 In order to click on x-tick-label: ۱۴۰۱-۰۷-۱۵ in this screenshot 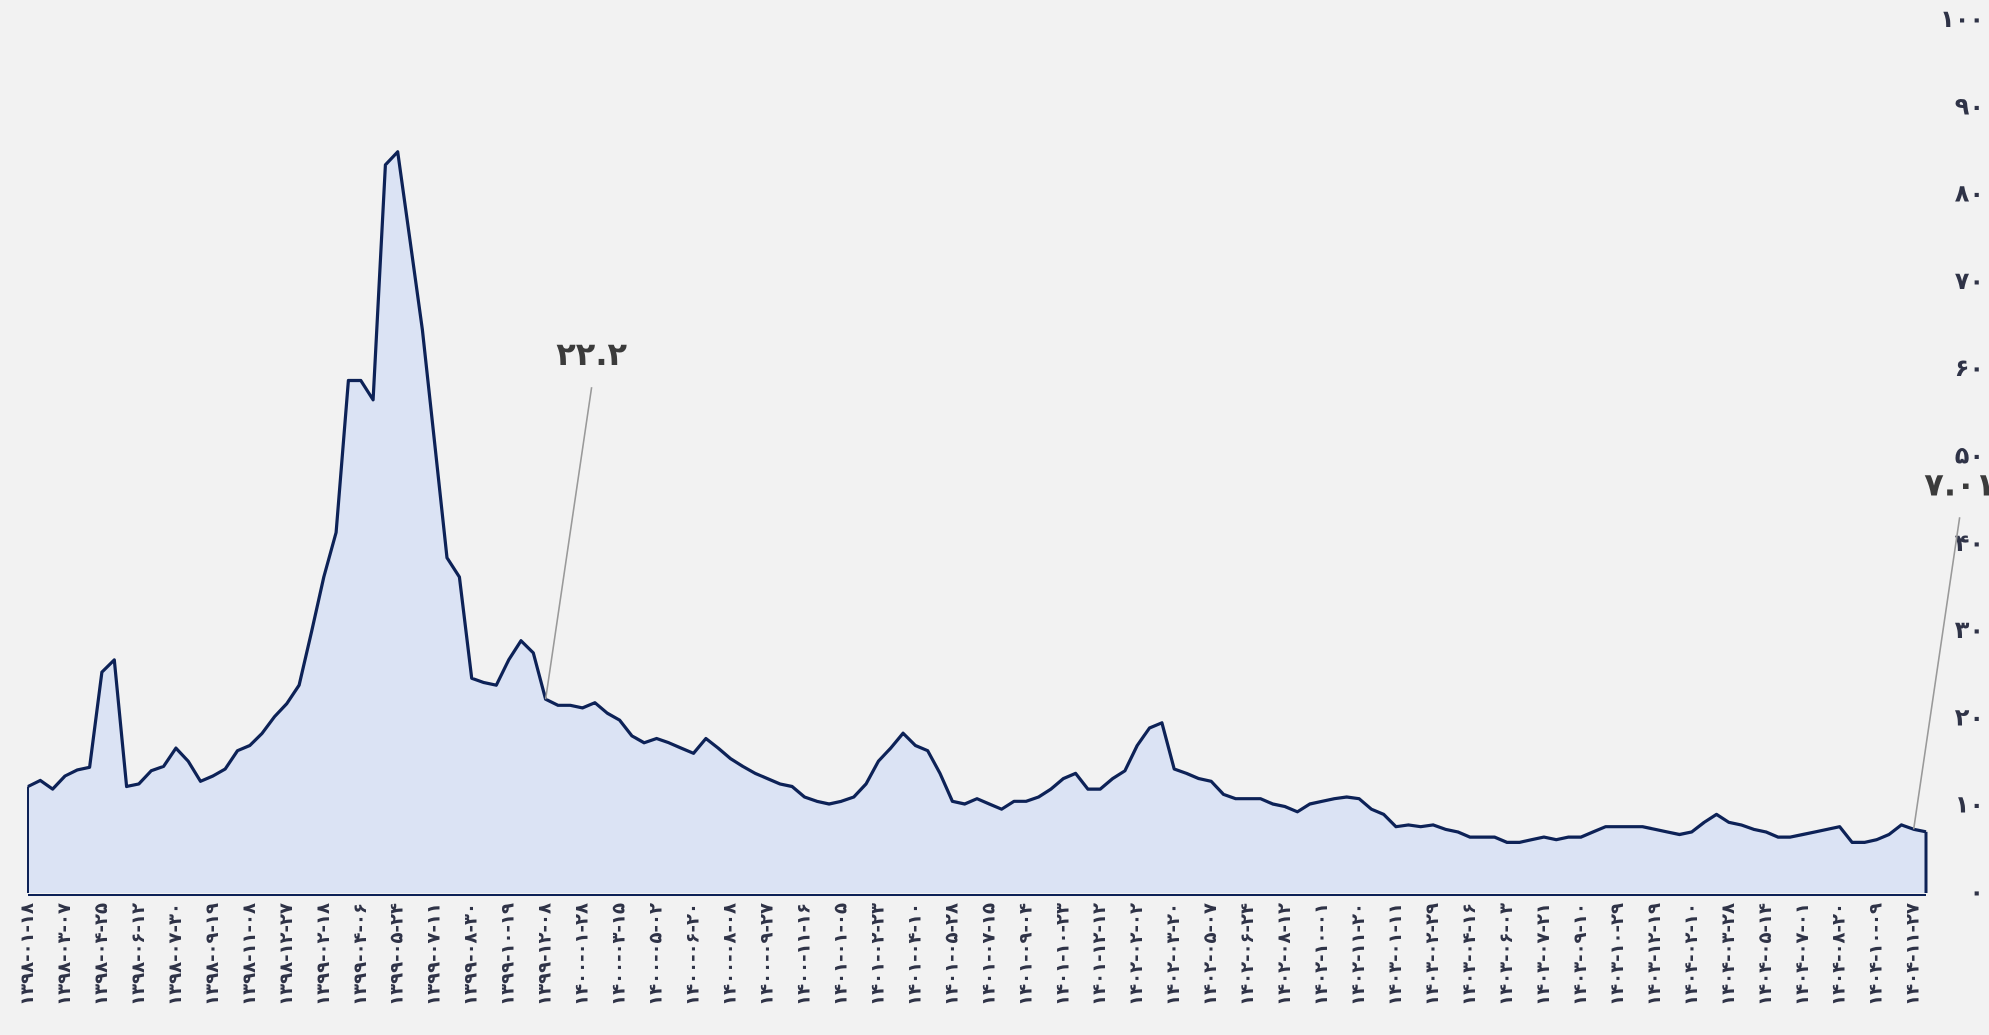, I will do `click(988, 954)`.